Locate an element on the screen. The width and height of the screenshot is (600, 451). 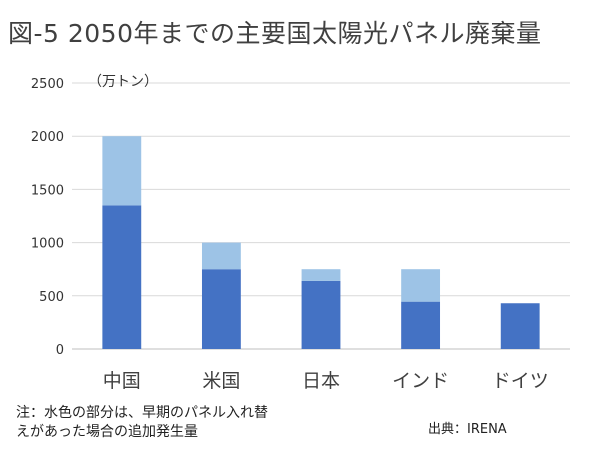
source-credit: 出典：IRENA is located at coordinates (467, 429).